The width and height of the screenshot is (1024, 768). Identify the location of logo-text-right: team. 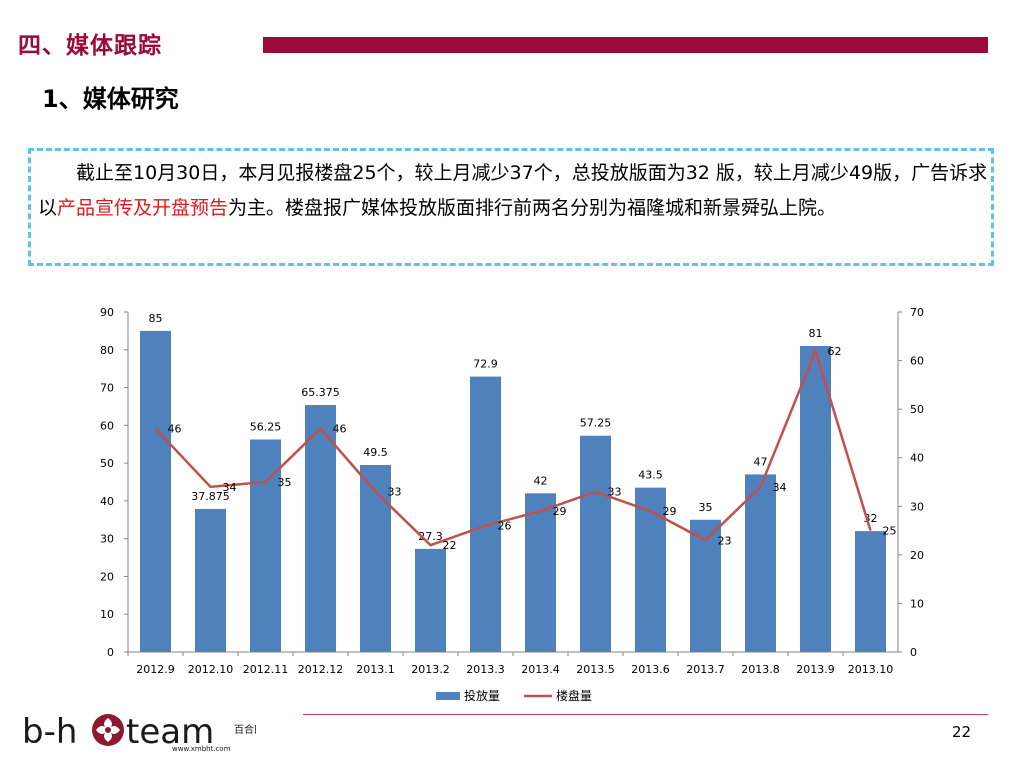
(170, 732).